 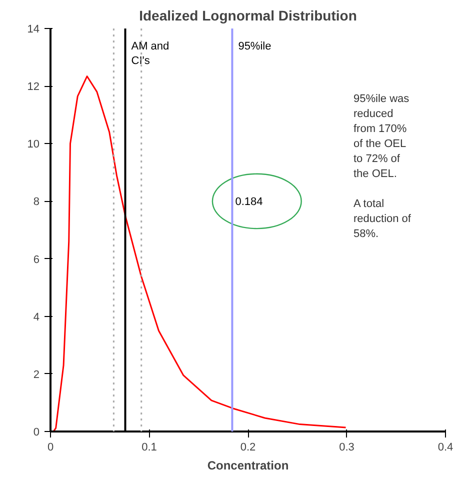 What do you see at coordinates (36, 202) in the screenshot?
I see `y-tick-label: 8` at bounding box center [36, 202].